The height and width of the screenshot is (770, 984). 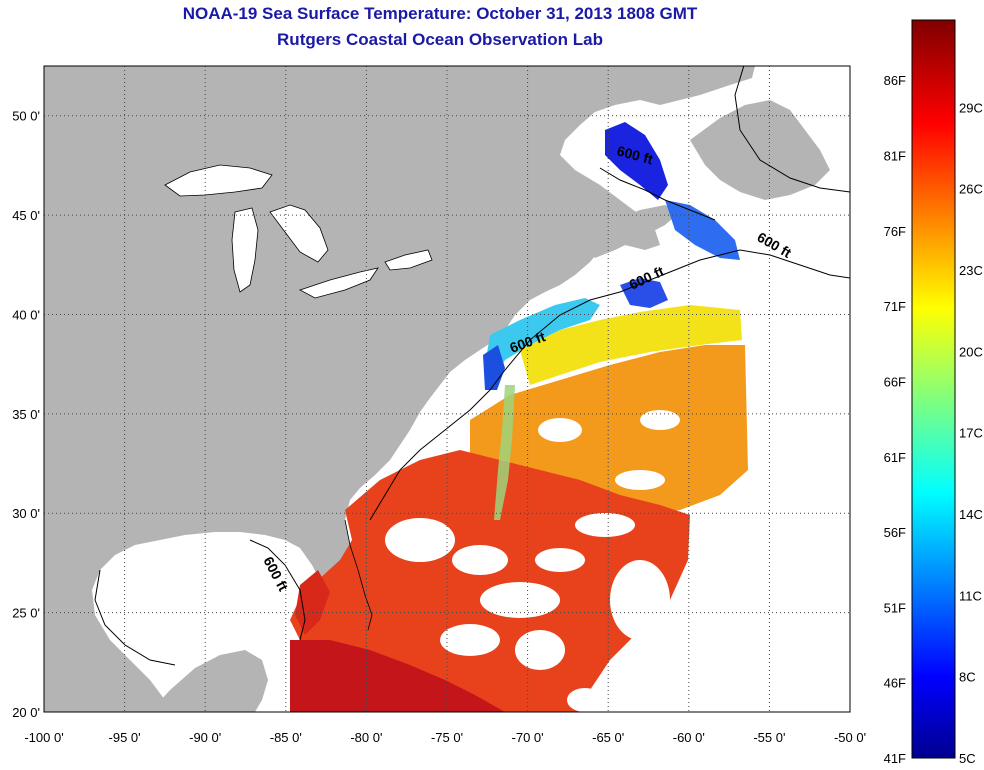 What do you see at coordinates (26, 116) in the screenshot?
I see `lat-tick-label: 50 0'` at bounding box center [26, 116].